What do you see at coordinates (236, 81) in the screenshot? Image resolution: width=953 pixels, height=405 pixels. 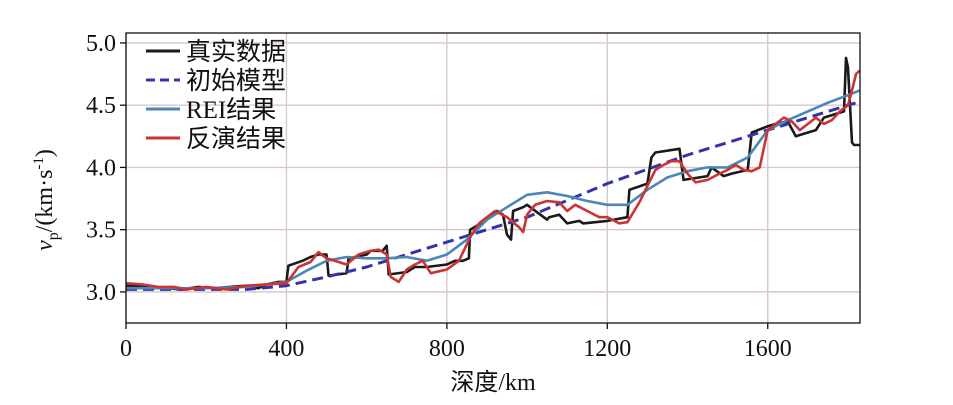 I see `legend-label-1: 初始模型` at bounding box center [236, 81].